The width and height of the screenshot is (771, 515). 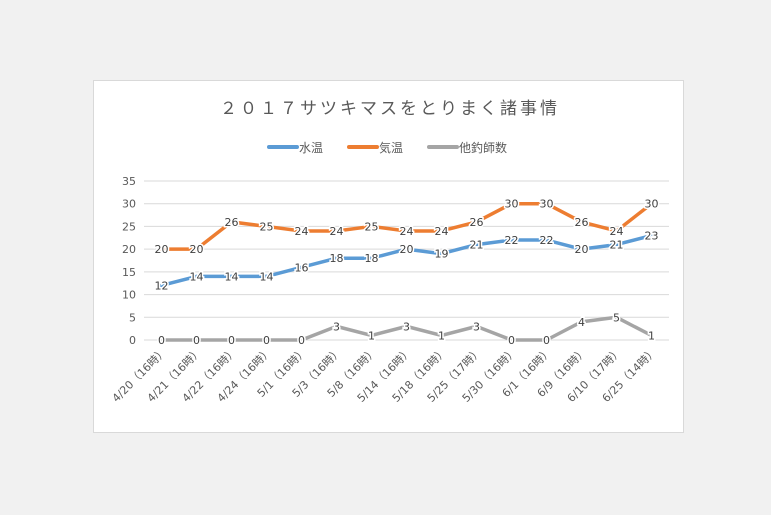 What do you see at coordinates (581, 322) in the screenshot?
I see `data-label: 4` at bounding box center [581, 322].